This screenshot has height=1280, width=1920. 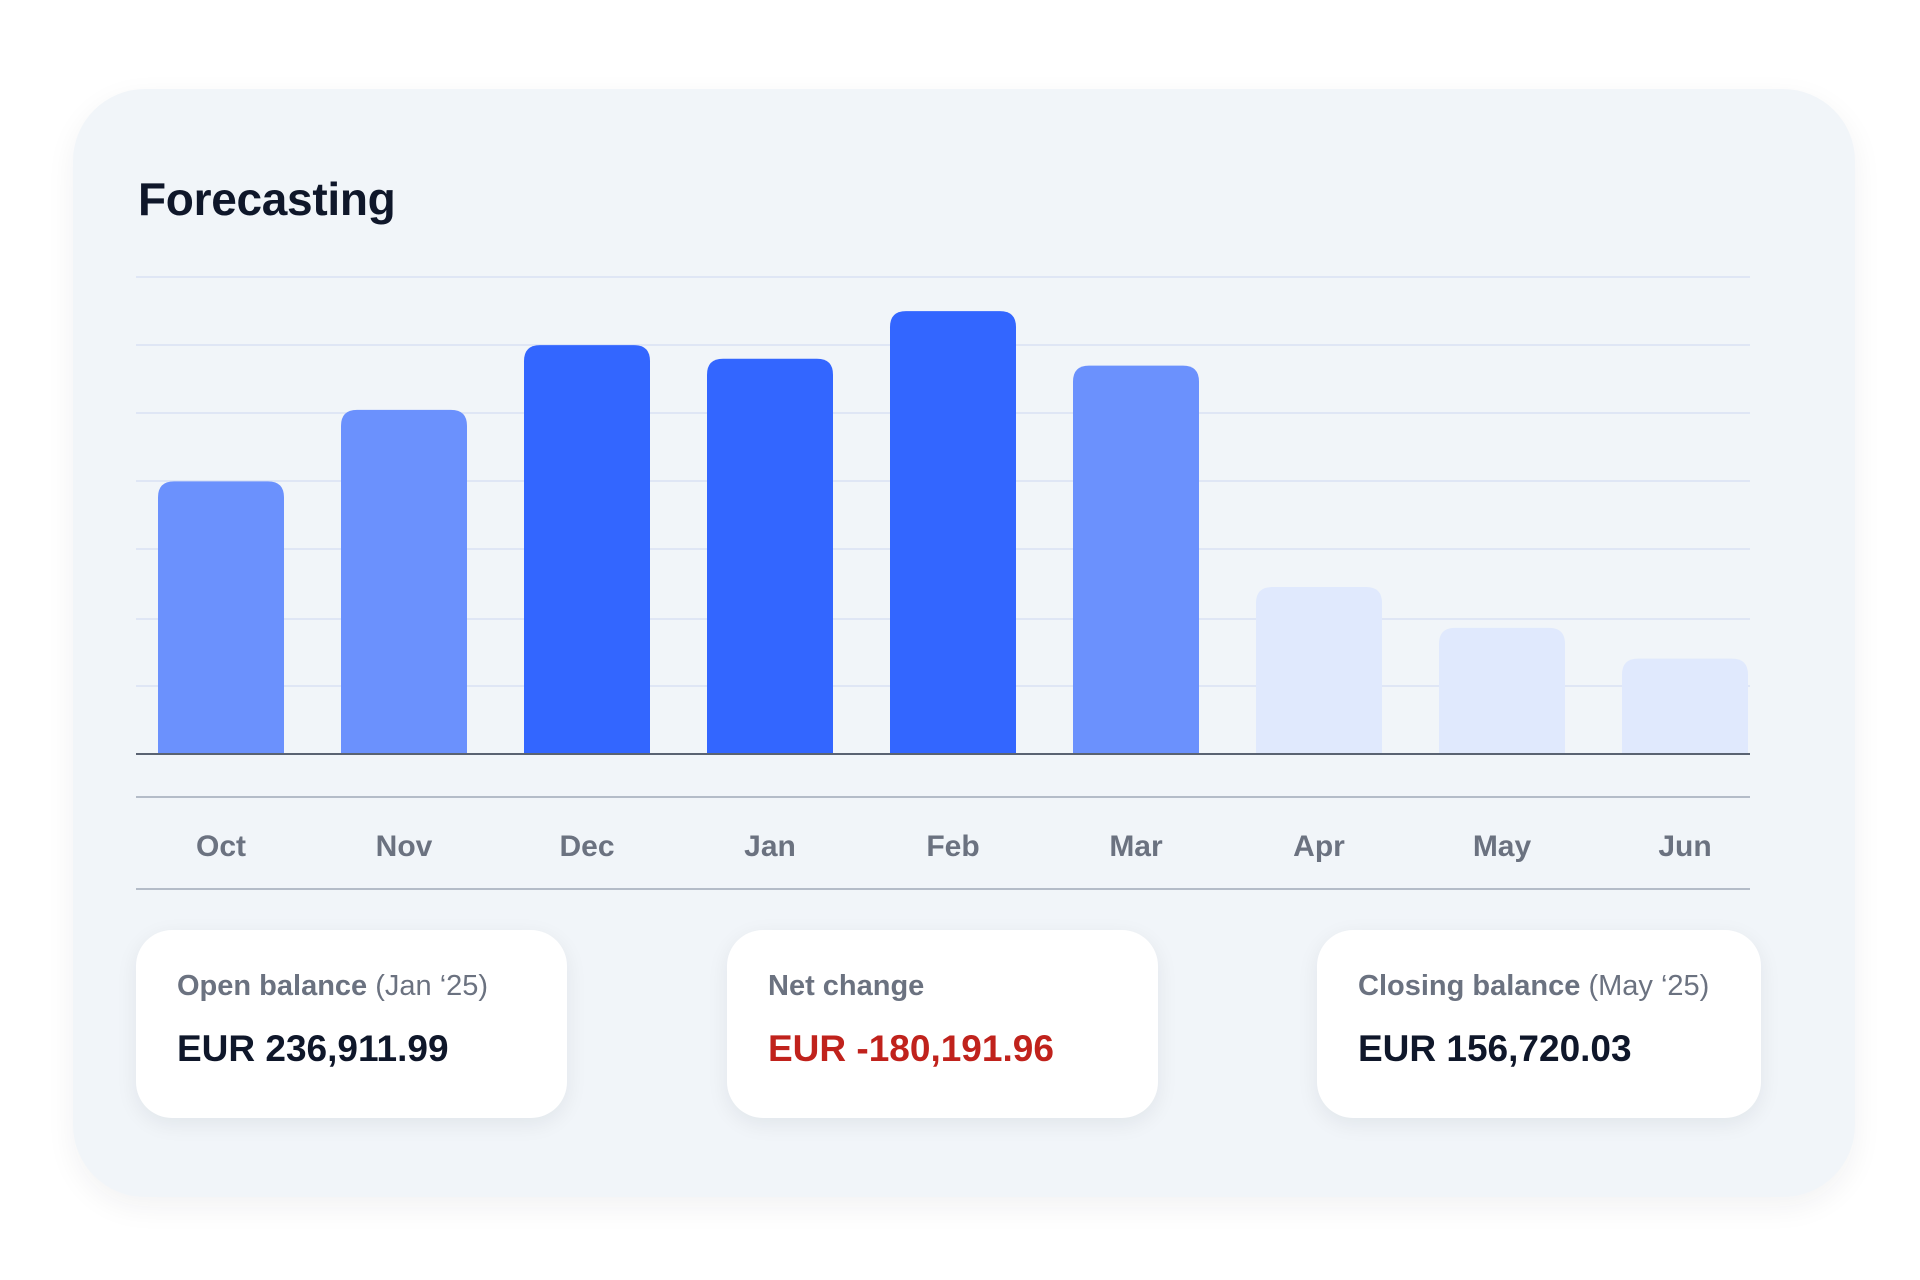 I want to click on closing-balance-period: (May ‘25), so click(x=1649, y=986).